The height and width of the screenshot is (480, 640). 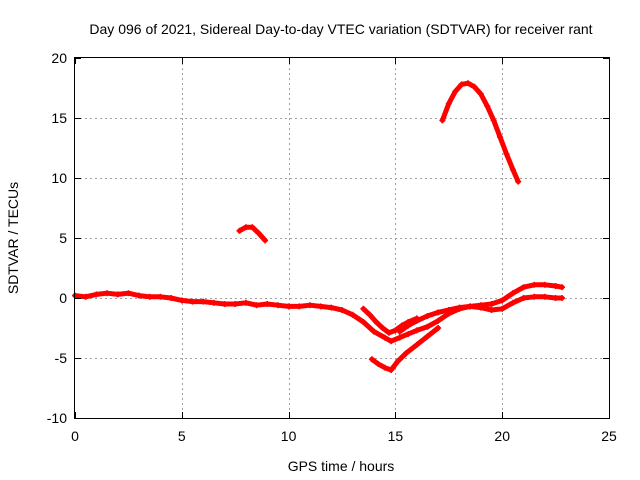 What do you see at coordinates (318, 317) in the screenshot?
I see `series-trace-main` at bounding box center [318, 317].